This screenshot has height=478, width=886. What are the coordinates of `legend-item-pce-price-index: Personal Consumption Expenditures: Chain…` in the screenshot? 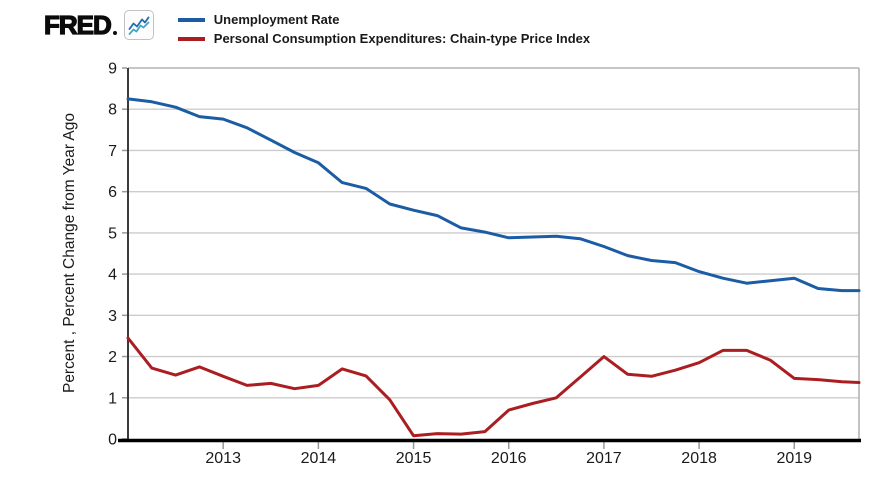 It's located at (384, 38).